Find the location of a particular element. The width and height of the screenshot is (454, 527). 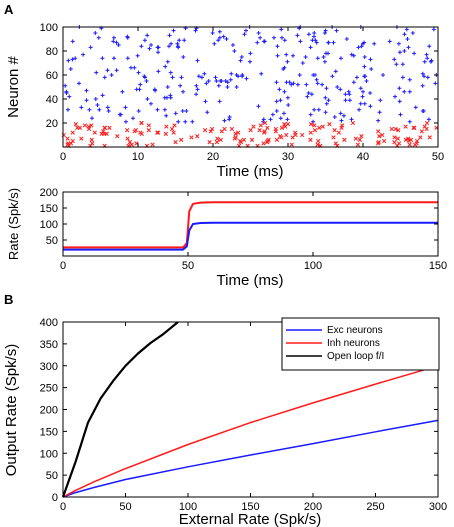

y-tick-label: 150 is located at coordinates (49, 432).